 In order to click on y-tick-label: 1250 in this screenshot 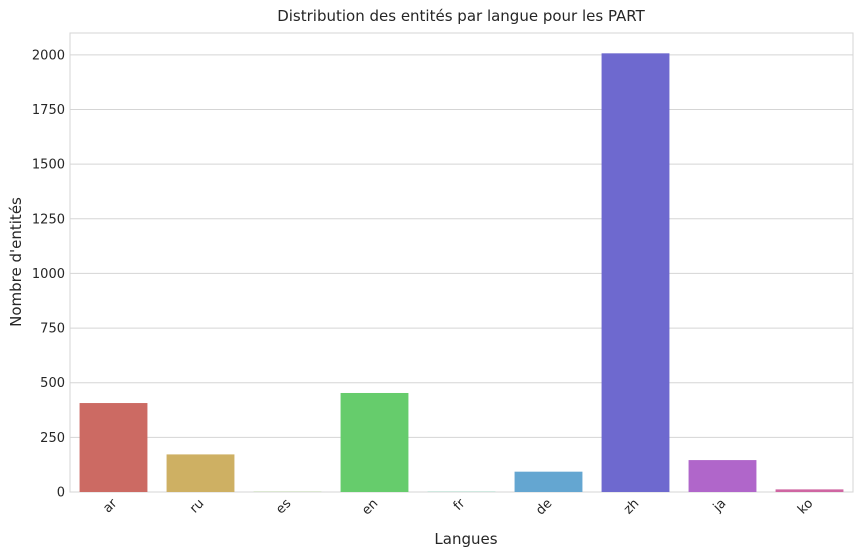, I will do `click(48, 219)`.